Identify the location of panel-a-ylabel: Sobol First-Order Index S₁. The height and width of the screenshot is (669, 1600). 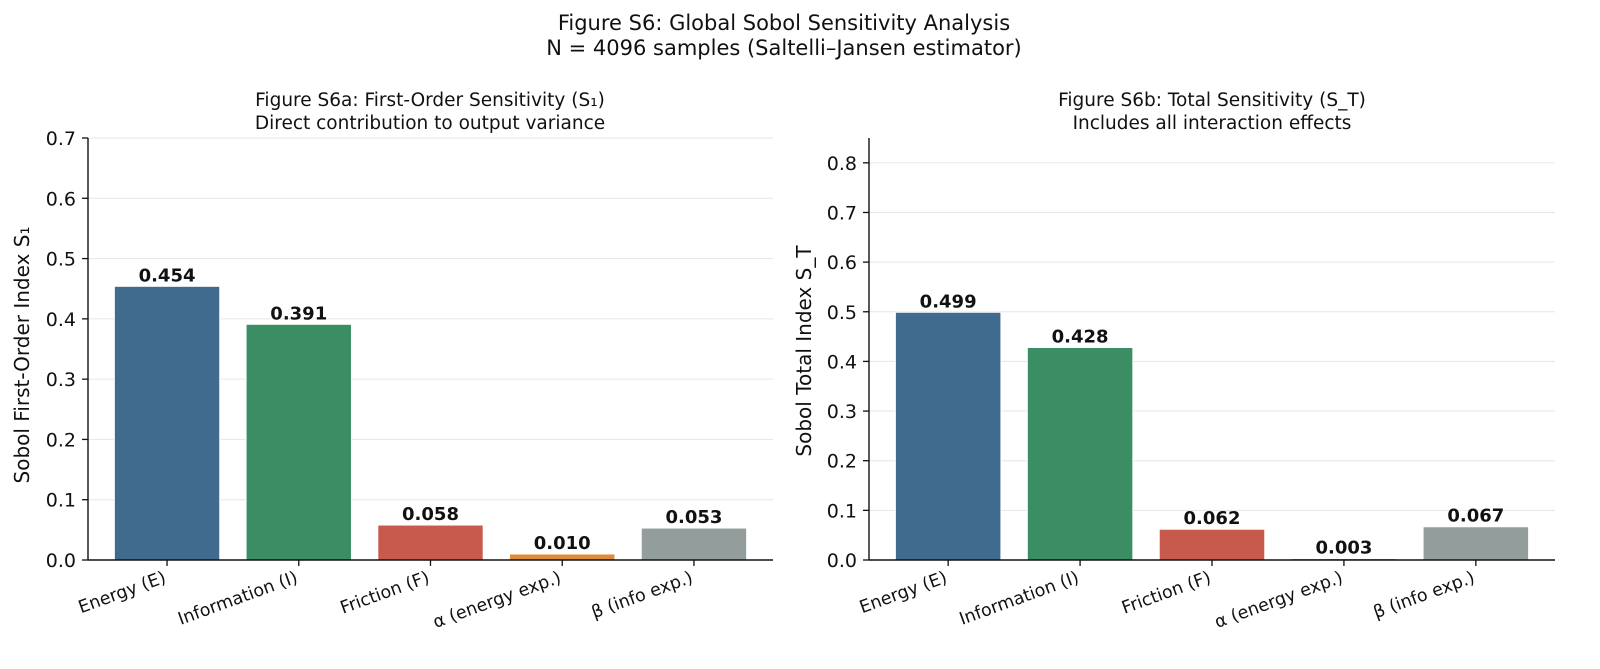
(22, 355).